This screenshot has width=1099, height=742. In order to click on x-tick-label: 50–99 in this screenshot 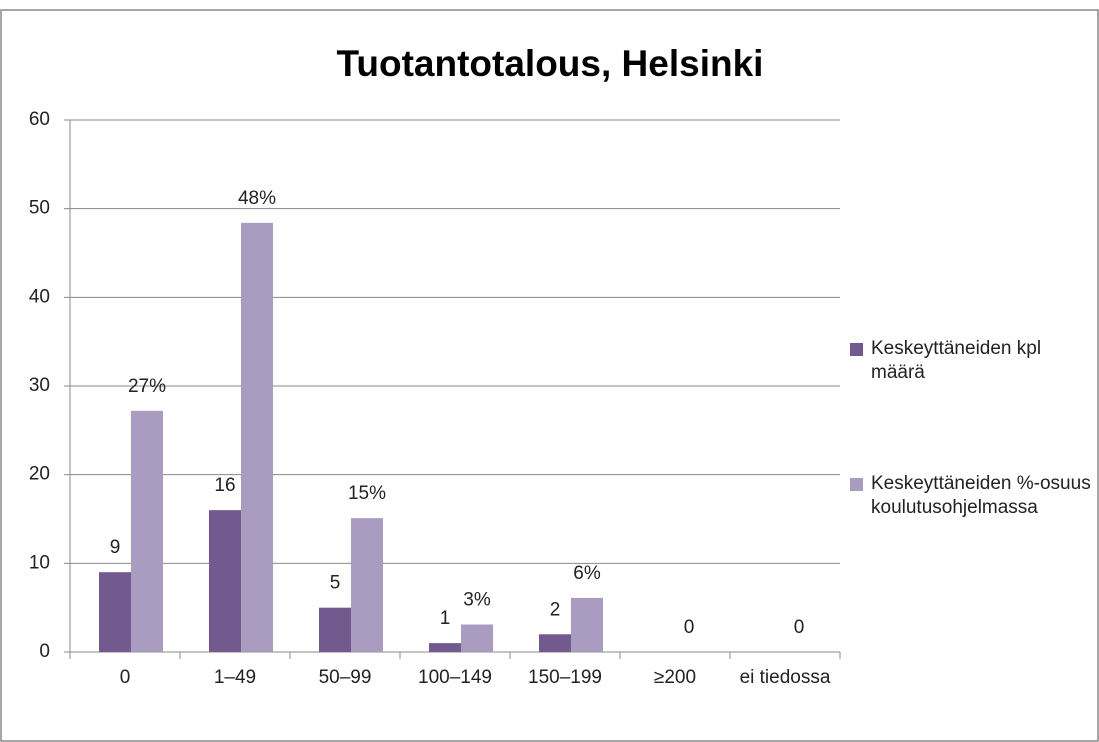, I will do `click(345, 677)`.